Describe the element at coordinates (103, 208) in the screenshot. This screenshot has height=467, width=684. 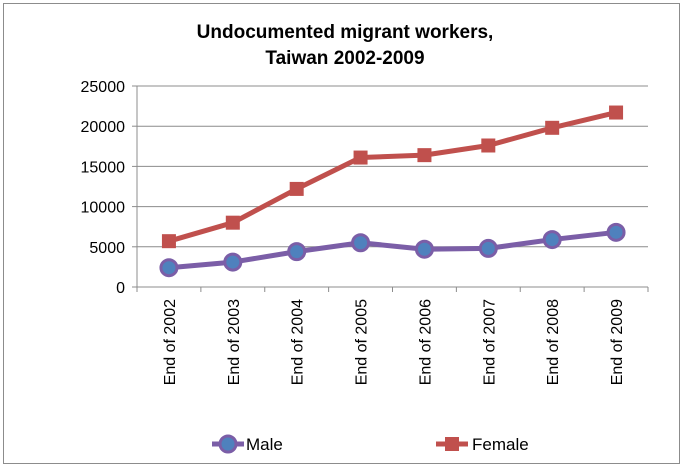
I see `y-tick-label: 10000` at that location.